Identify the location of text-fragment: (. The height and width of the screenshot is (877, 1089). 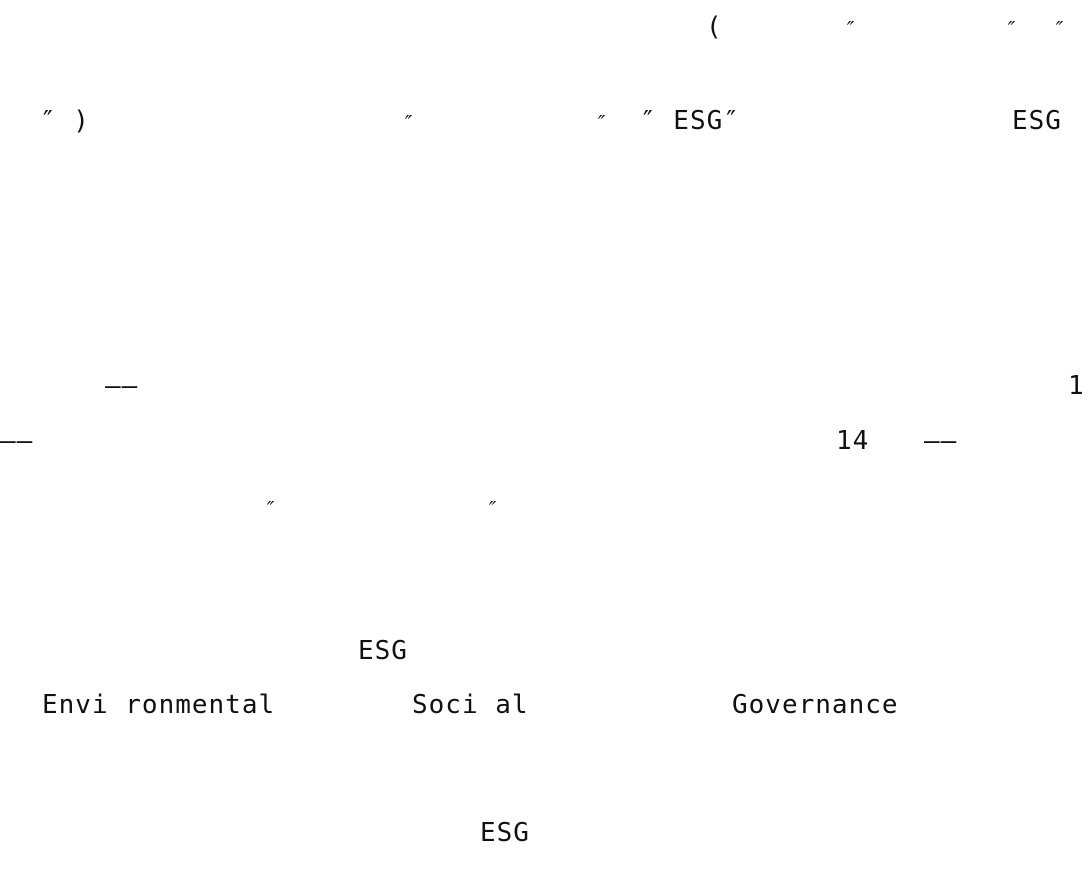
(714, 27).